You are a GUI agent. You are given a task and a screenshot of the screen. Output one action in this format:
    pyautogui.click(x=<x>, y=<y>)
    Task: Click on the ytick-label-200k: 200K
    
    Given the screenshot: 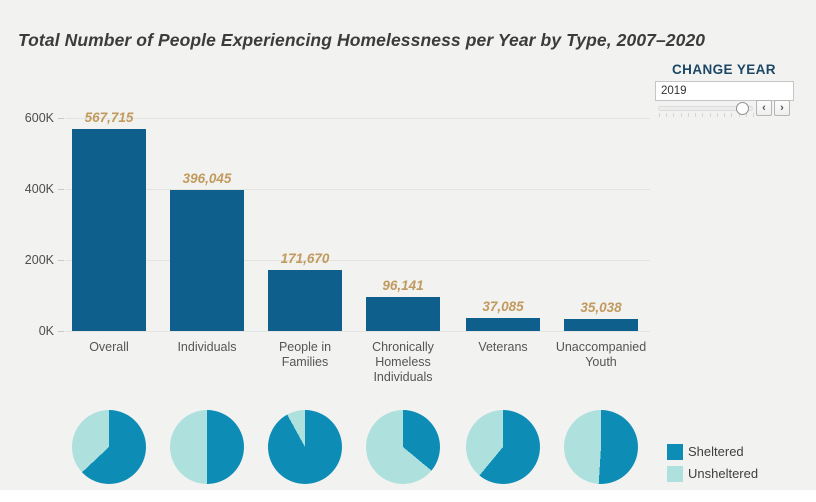 What is the action you would take?
    pyautogui.click(x=39, y=260)
    